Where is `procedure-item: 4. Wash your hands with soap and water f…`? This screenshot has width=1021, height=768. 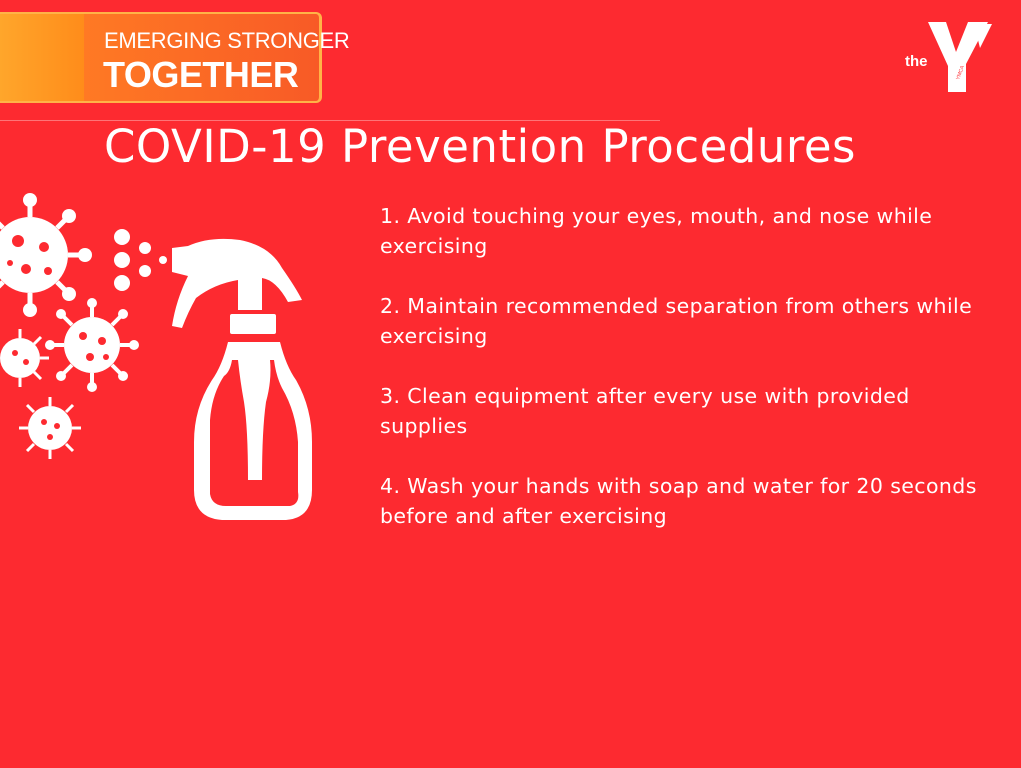 procedure-item: 4. Wash your hands with soap and water f… is located at coordinates (678, 501).